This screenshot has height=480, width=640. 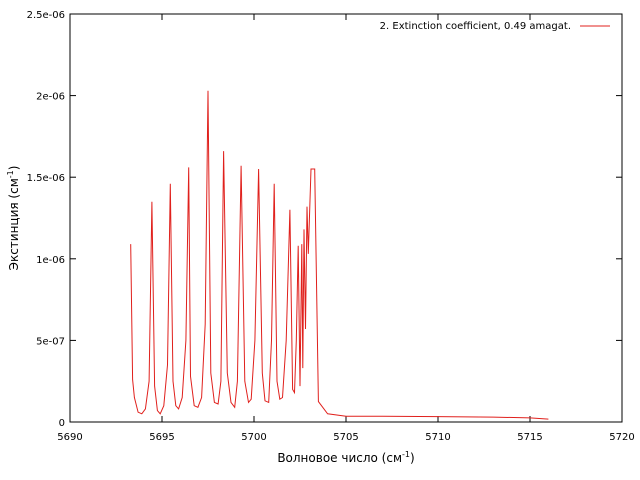 What do you see at coordinates (46, 178) in the screenshot?
I see `y-tick-label: 1.5e-06` at bounding box center [46, 178].